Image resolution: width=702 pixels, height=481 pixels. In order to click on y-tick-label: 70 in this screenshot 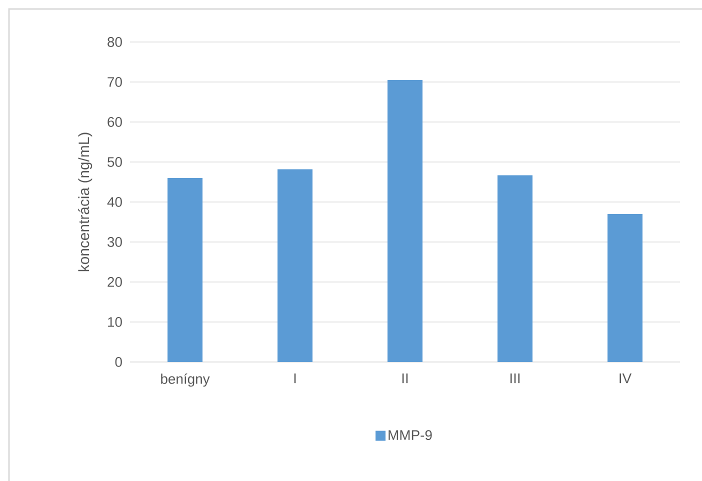, I will do `click(115, 82)`.